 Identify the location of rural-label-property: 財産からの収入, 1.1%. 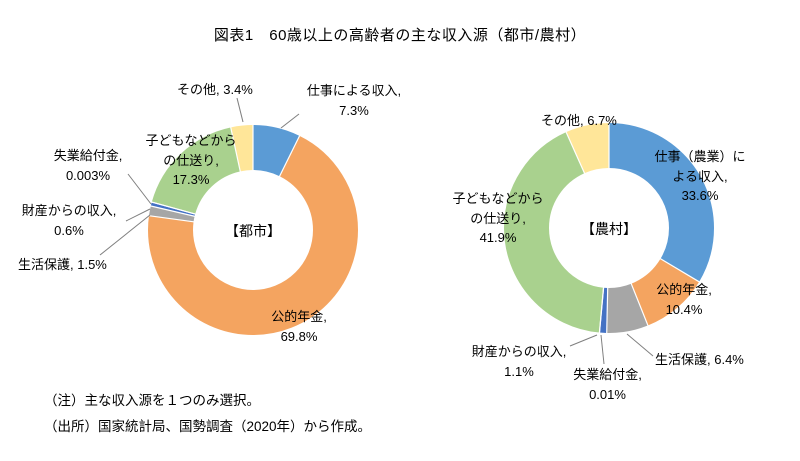
(519, 361).